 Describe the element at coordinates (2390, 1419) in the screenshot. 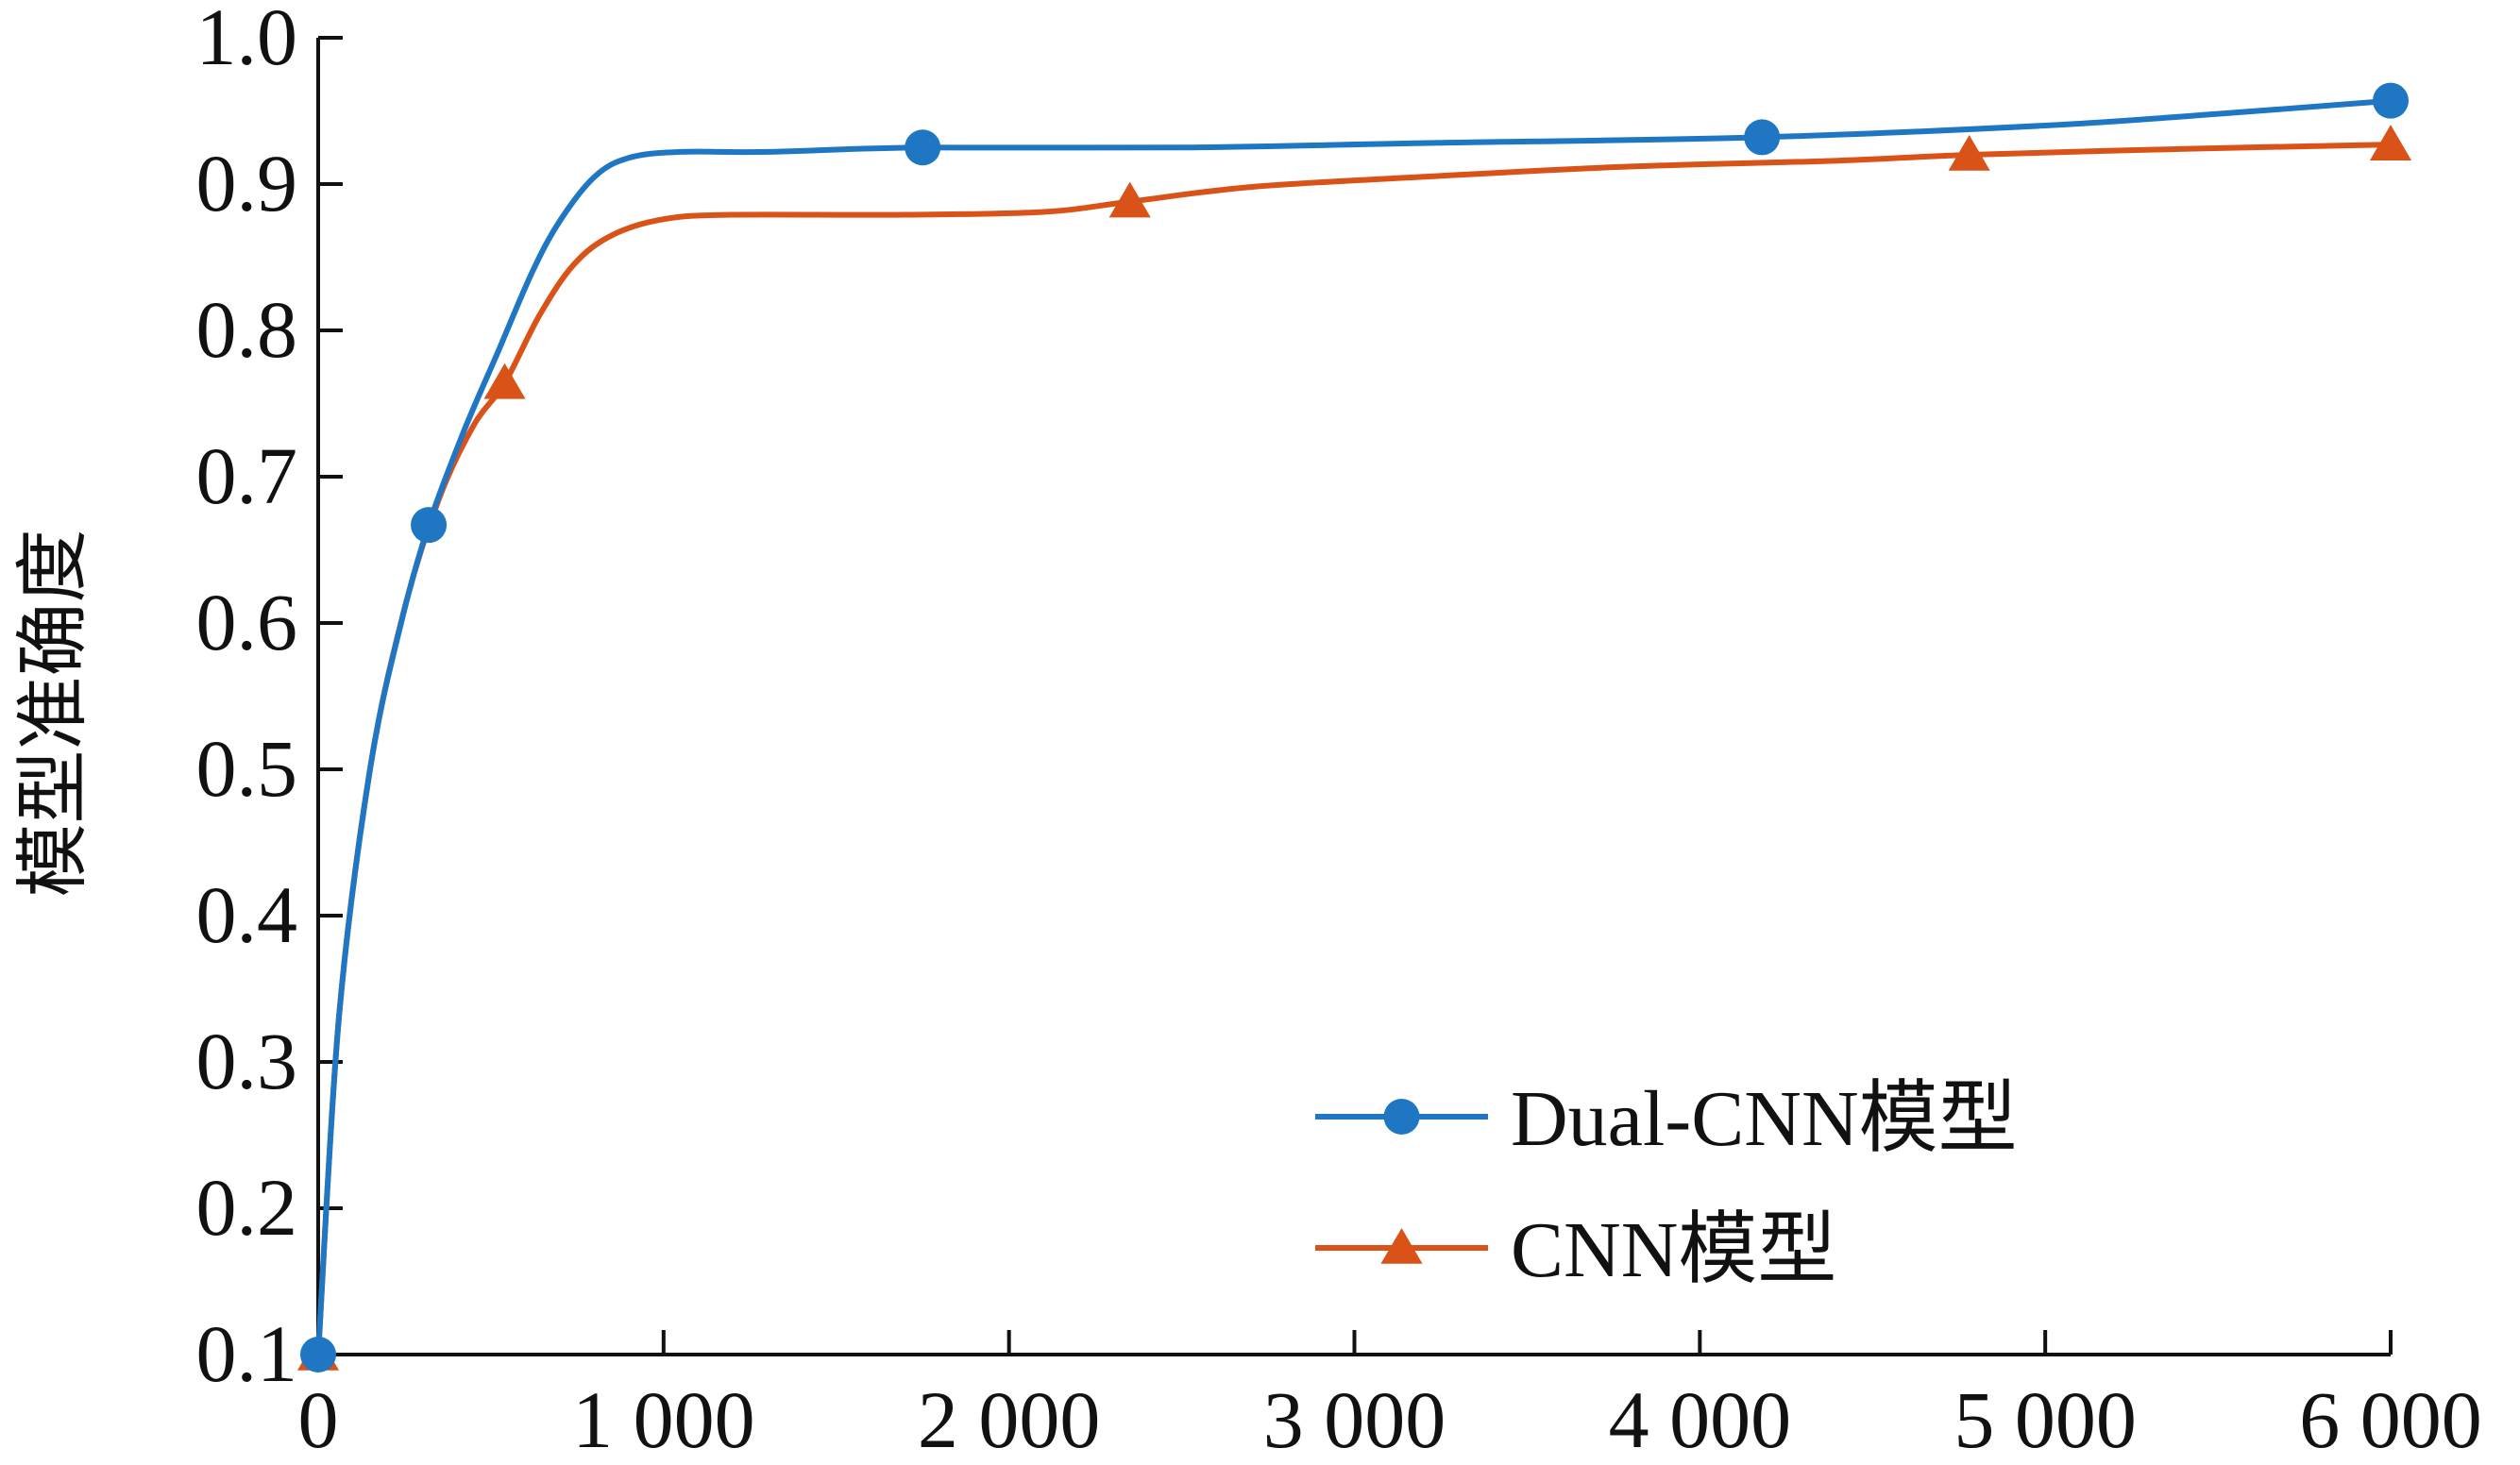

I see `x-tick-label: 6 000` at that location.